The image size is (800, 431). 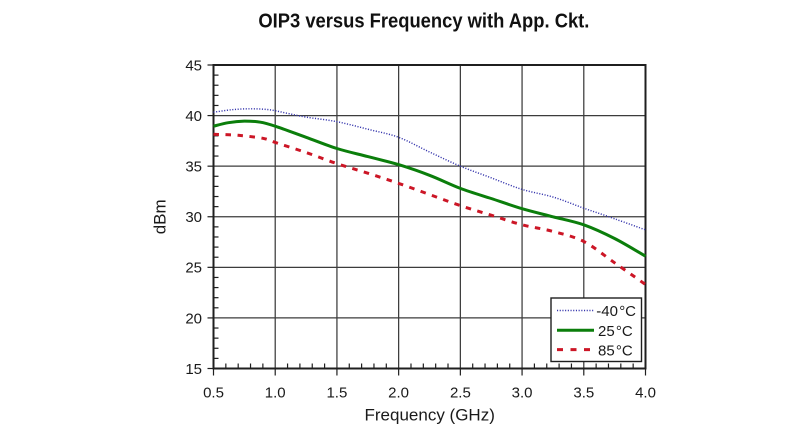 I want to click on svg-text: 2.0, so click(x=398, y=393).